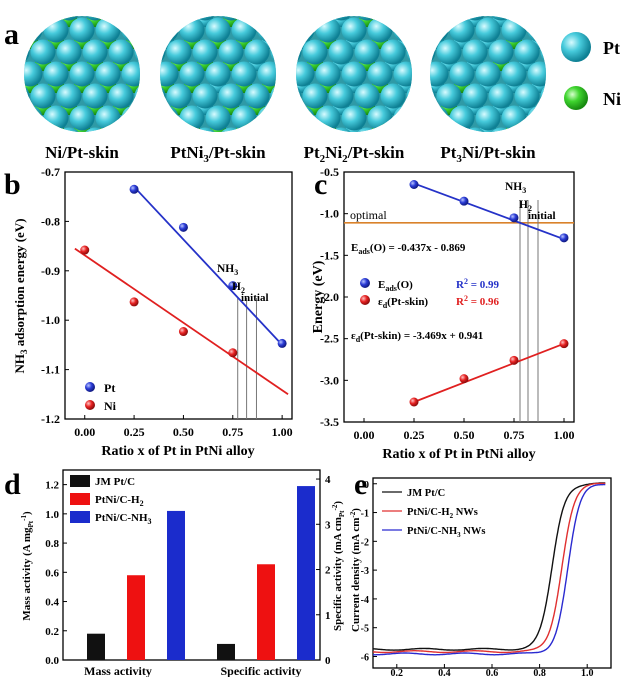  What do you see at coordinates (488, 154) in the screenshot?
I see `structure-label-4: Pt3Ni/Pt-skin` at bounding box center [488, 154].